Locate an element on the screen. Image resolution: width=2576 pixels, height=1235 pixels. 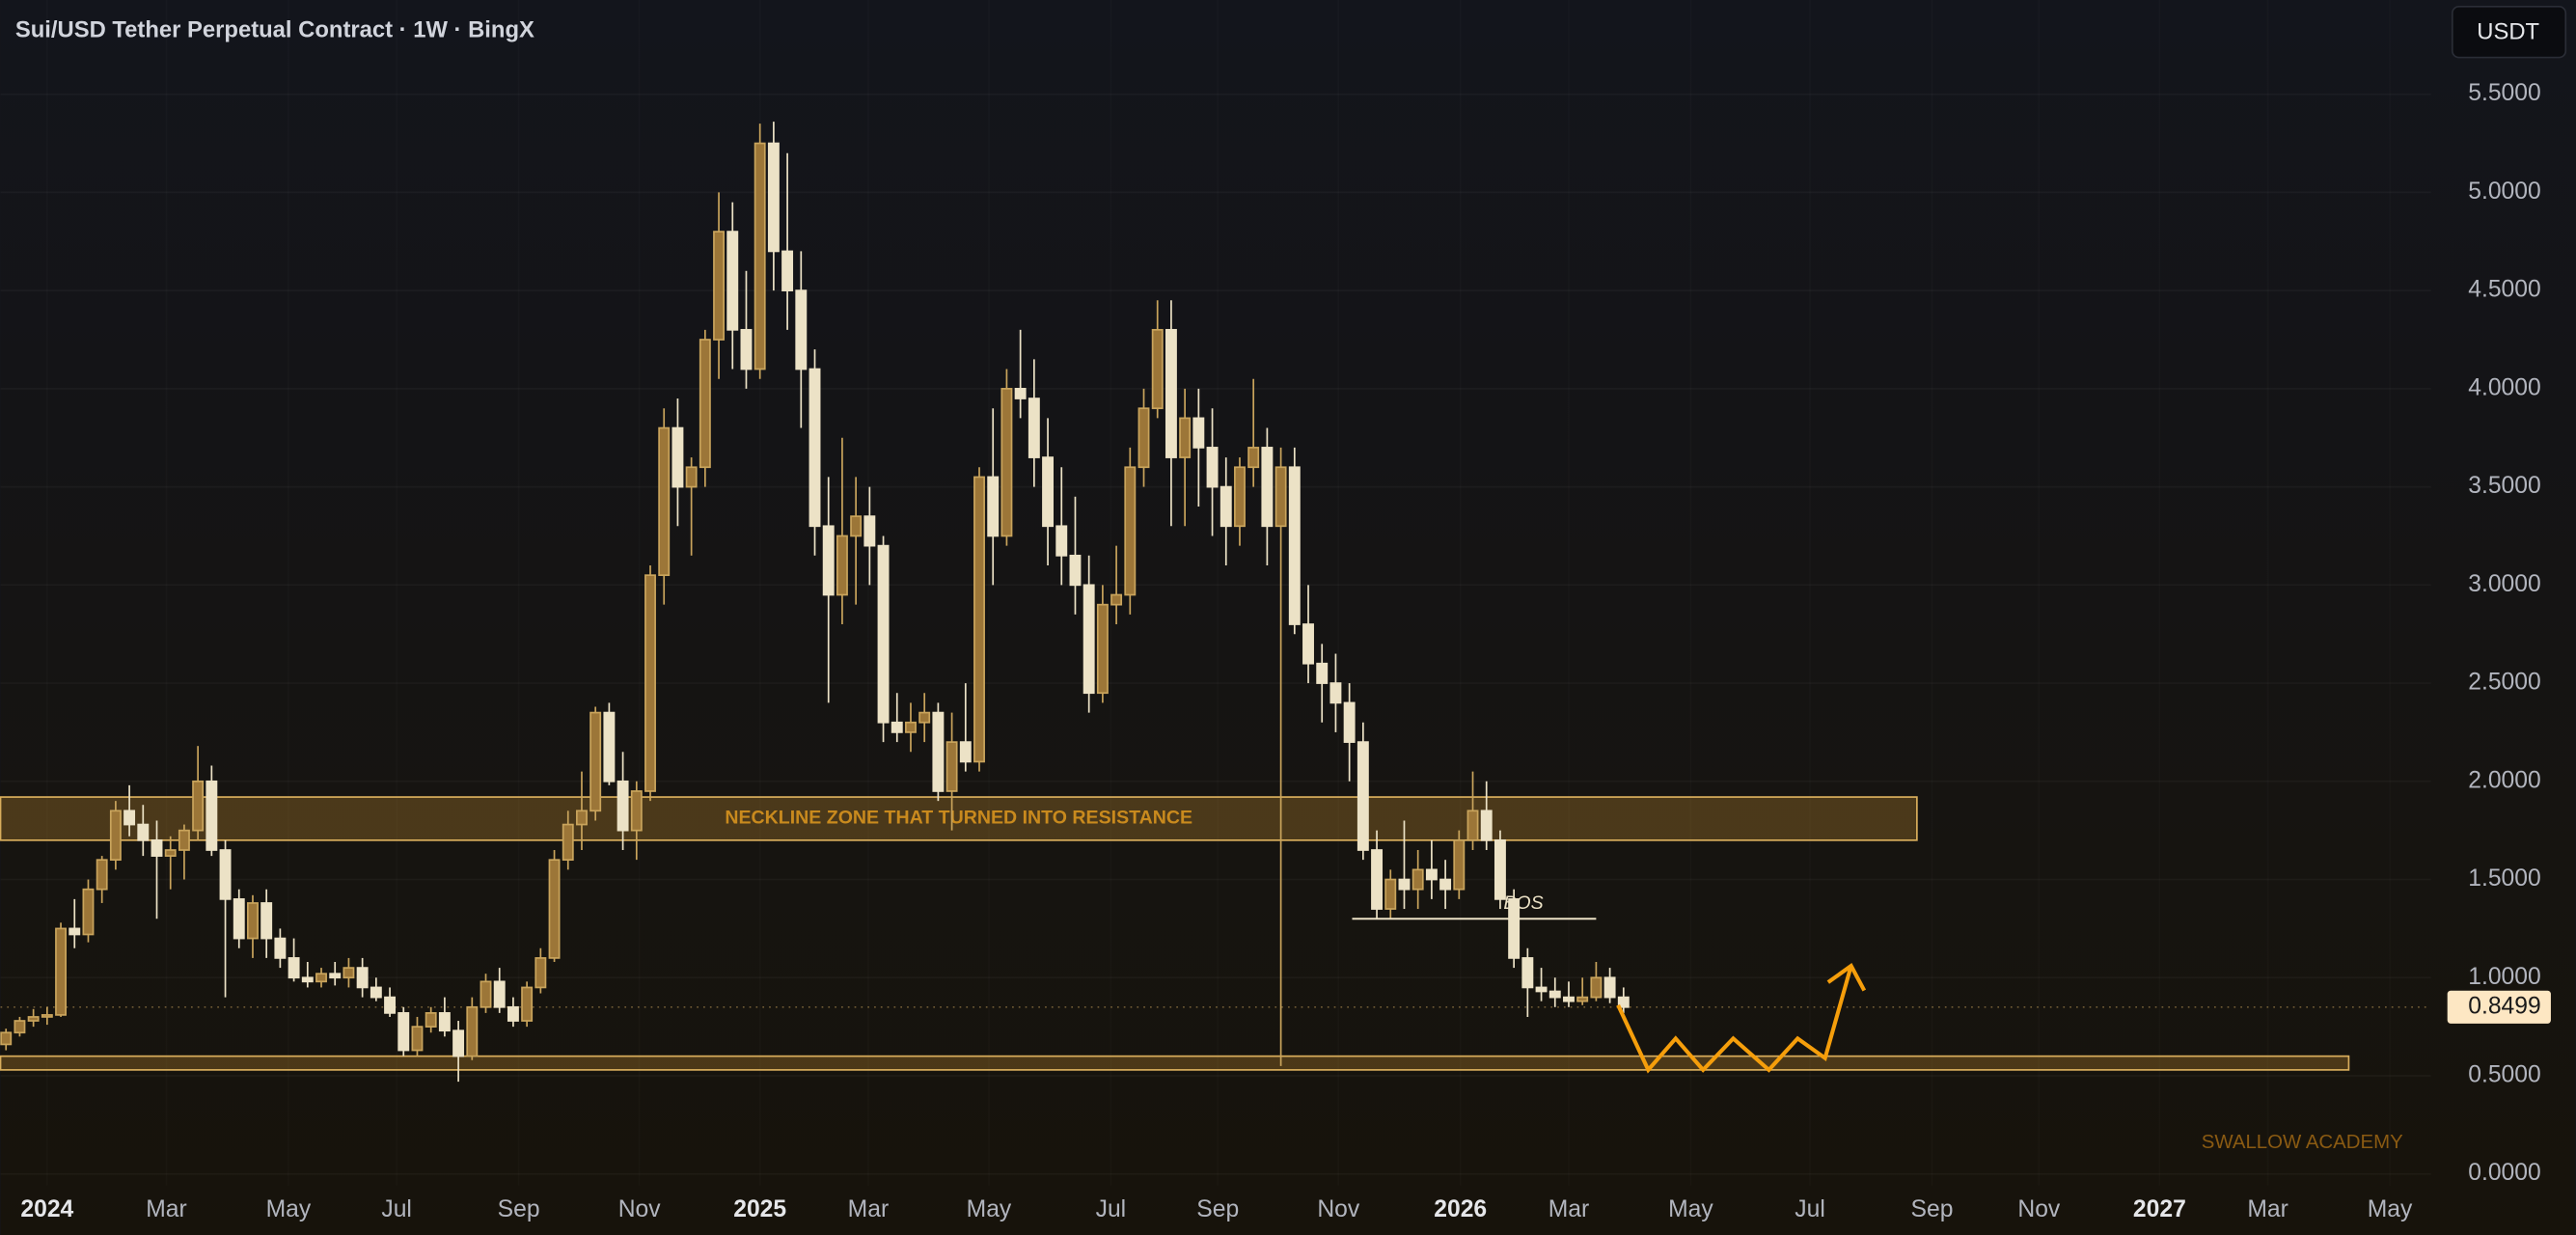
y-tick-label: 5.0000 is located at coordinates (2504, 191).